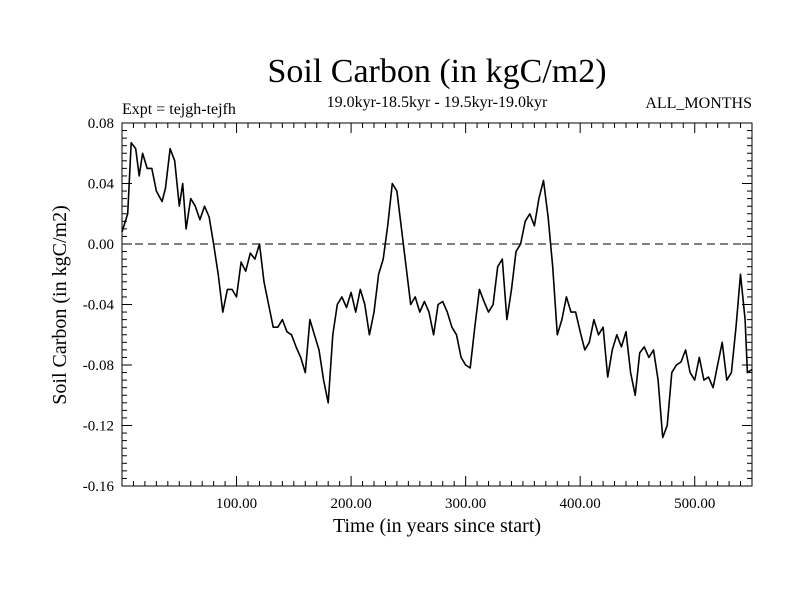  Describe the element at coordinates (698, 103) in the screenshot. I see `months-label: ALL_MONTHS` at that location.